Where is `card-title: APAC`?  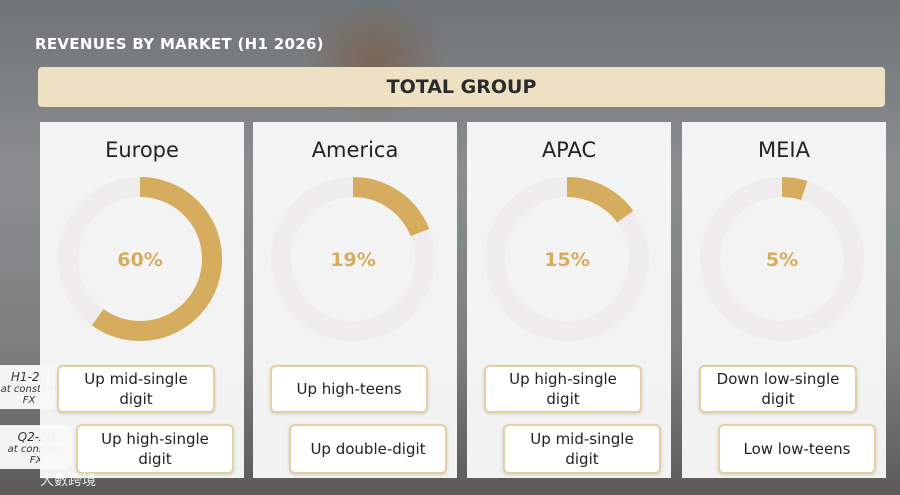
card-title: APAC is located at coordinates (569, 150).